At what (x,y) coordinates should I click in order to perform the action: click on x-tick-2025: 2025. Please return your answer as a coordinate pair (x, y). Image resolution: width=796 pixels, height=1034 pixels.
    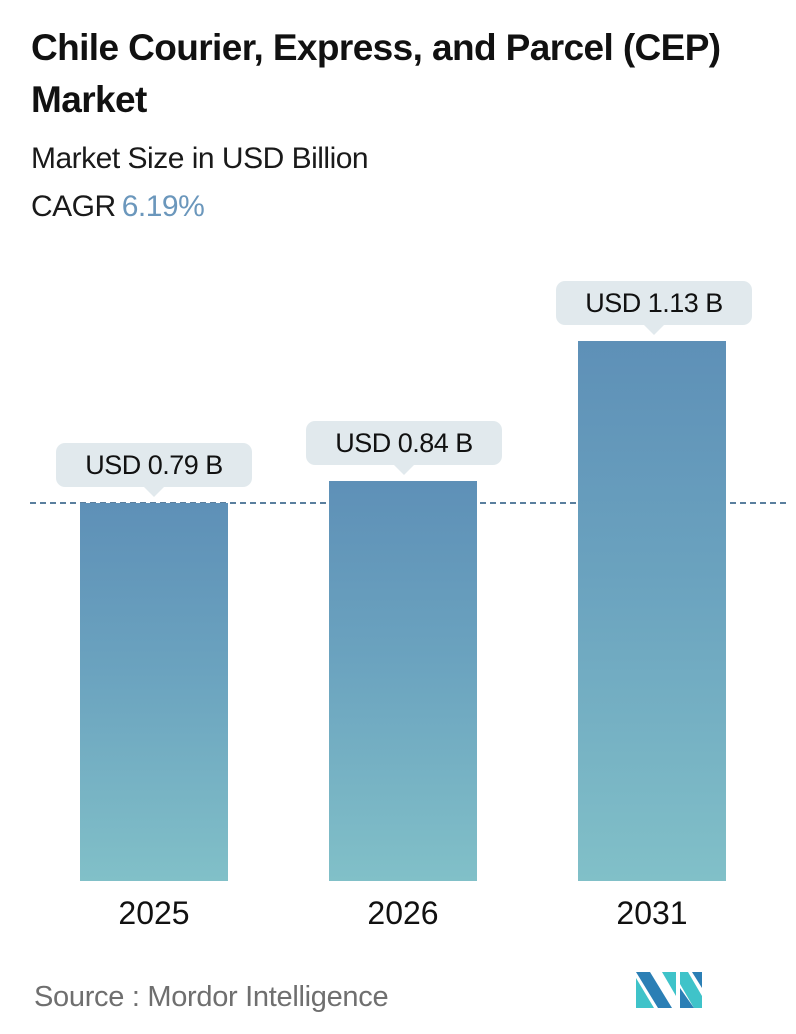
    Looking at the image, I should click on (154, 913).